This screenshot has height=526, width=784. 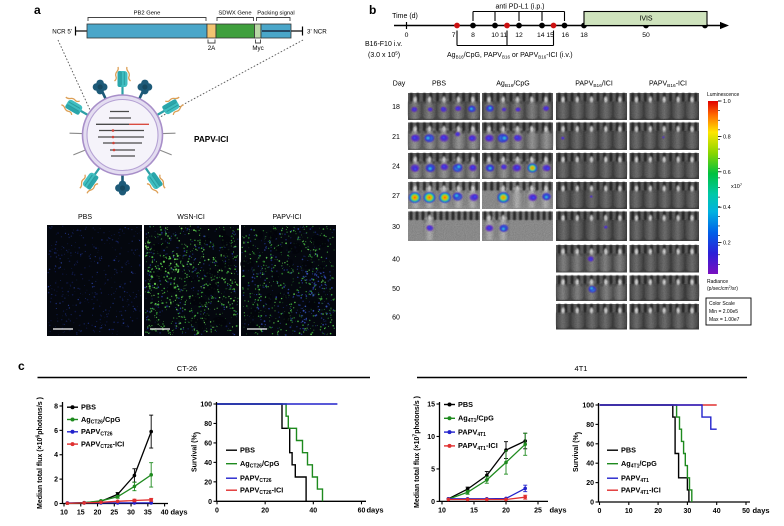 I want to click on svg-text: Luminescence, so click(x=723, y=95).